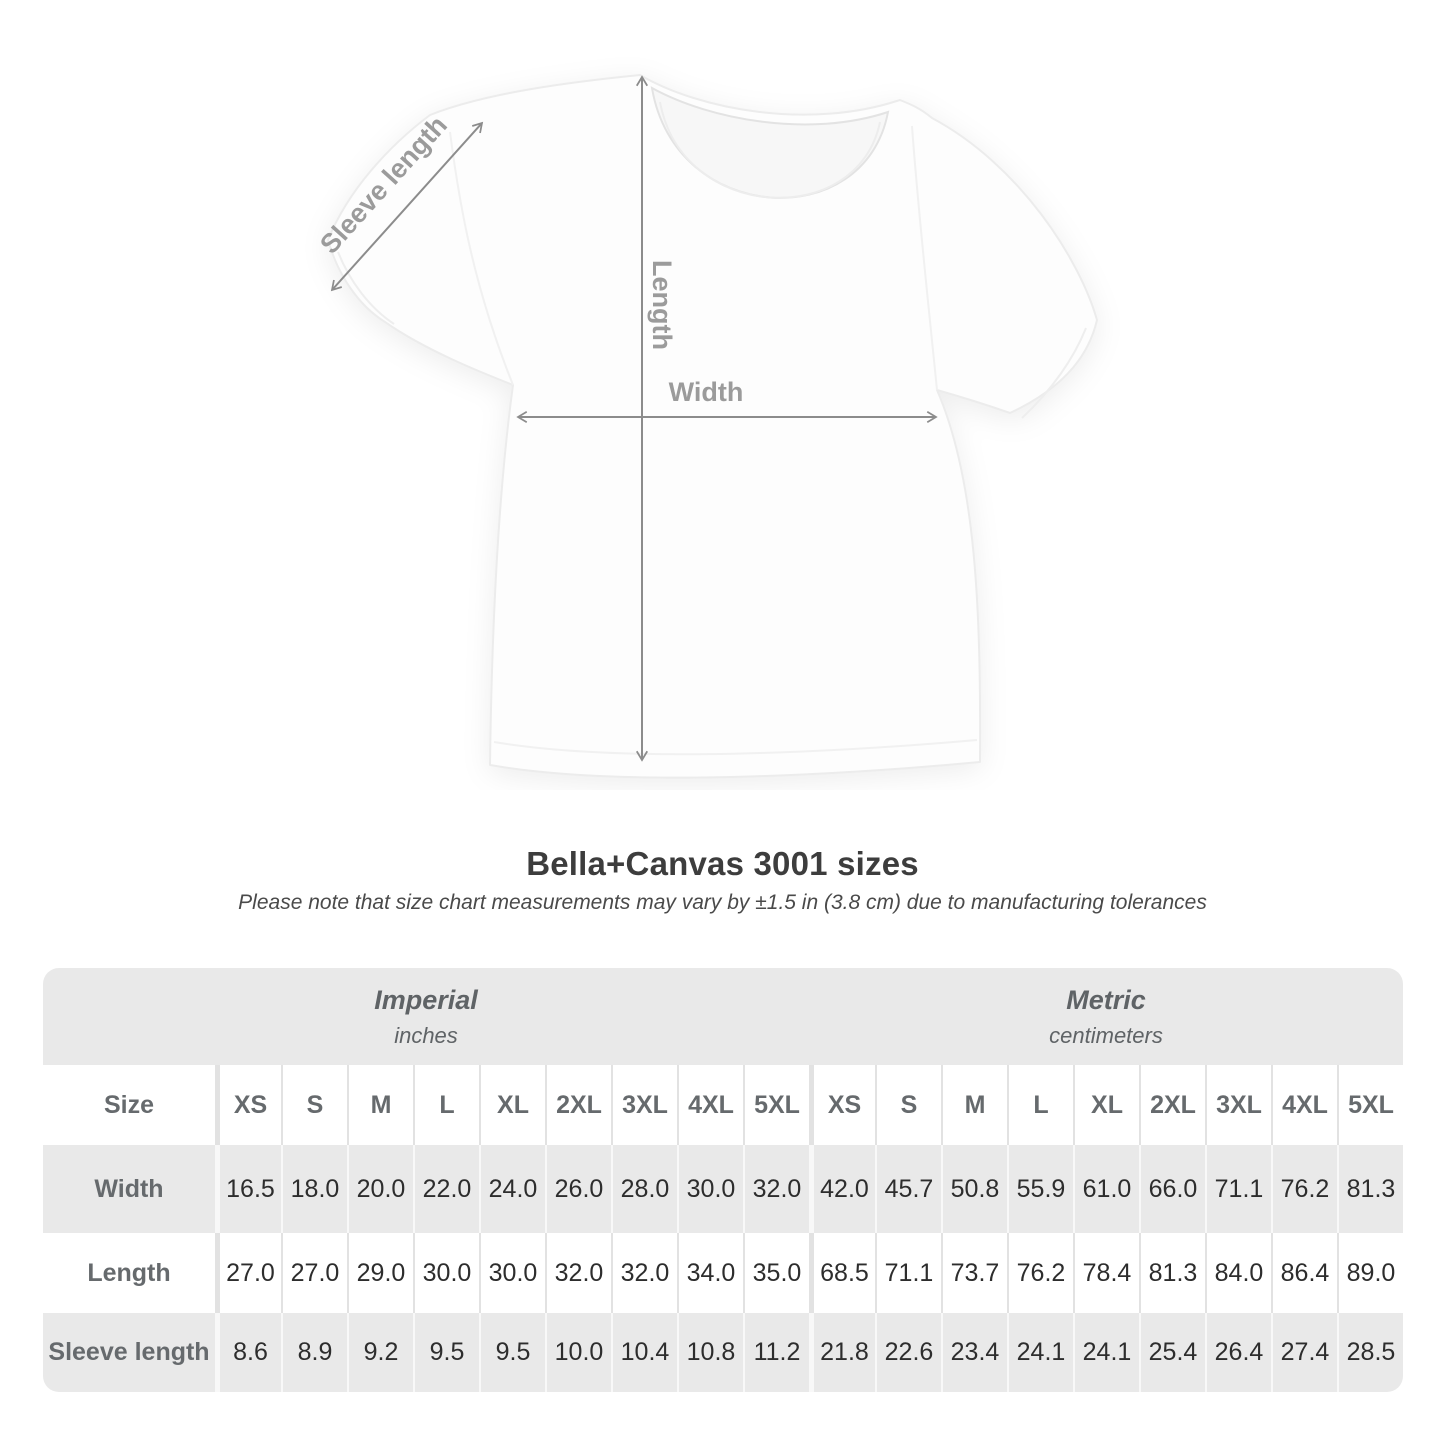 This screenshot has width=1445, height=1445. What do you see at coordinates (974, 1189) in the screenshot?
I see `width-metric-m: 50.8` at bounding box center [974, 1189].